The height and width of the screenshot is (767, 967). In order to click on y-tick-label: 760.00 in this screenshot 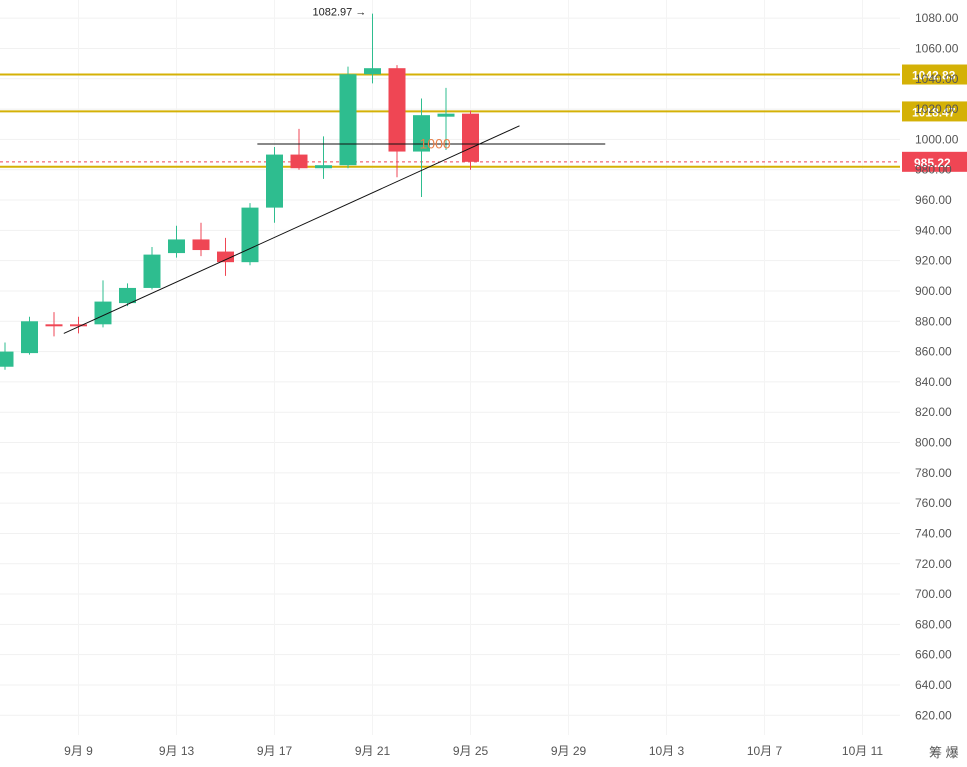, I will do `click(933, 503)`.